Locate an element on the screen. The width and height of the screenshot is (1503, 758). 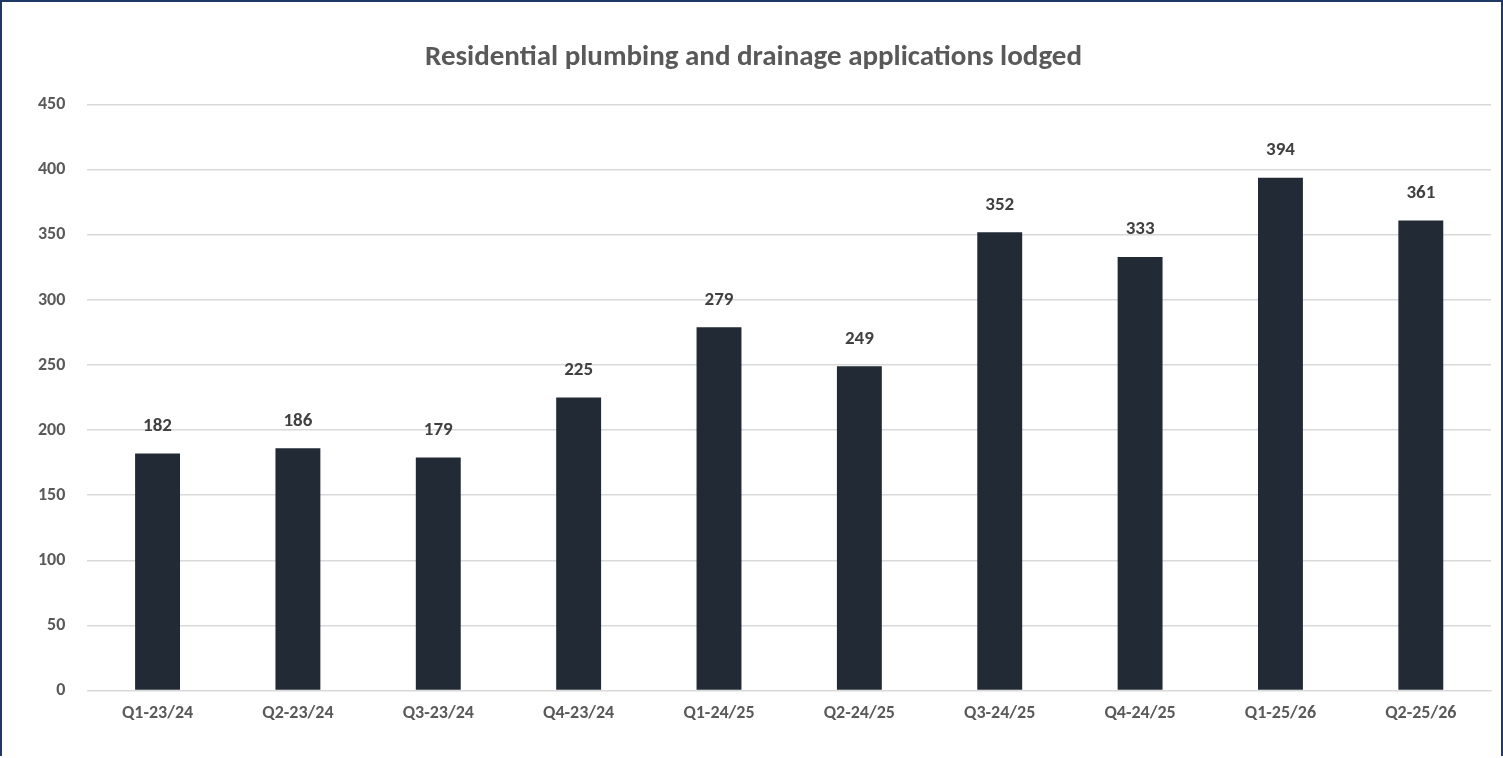
y-tick-label: 50 is located at coordinates (56, 623).